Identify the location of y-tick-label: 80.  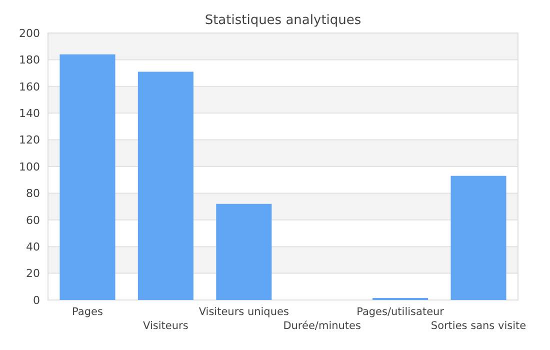
(33, 193).